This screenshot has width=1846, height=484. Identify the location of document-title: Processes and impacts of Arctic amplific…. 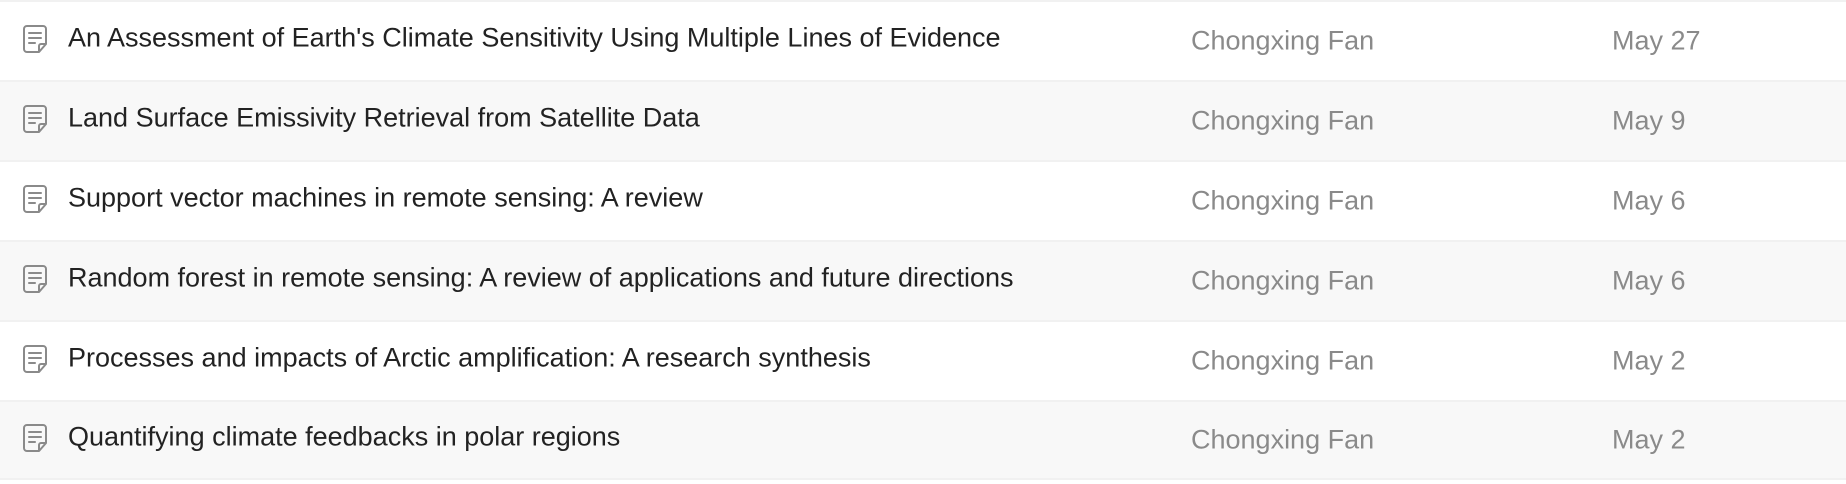
(469, 357).